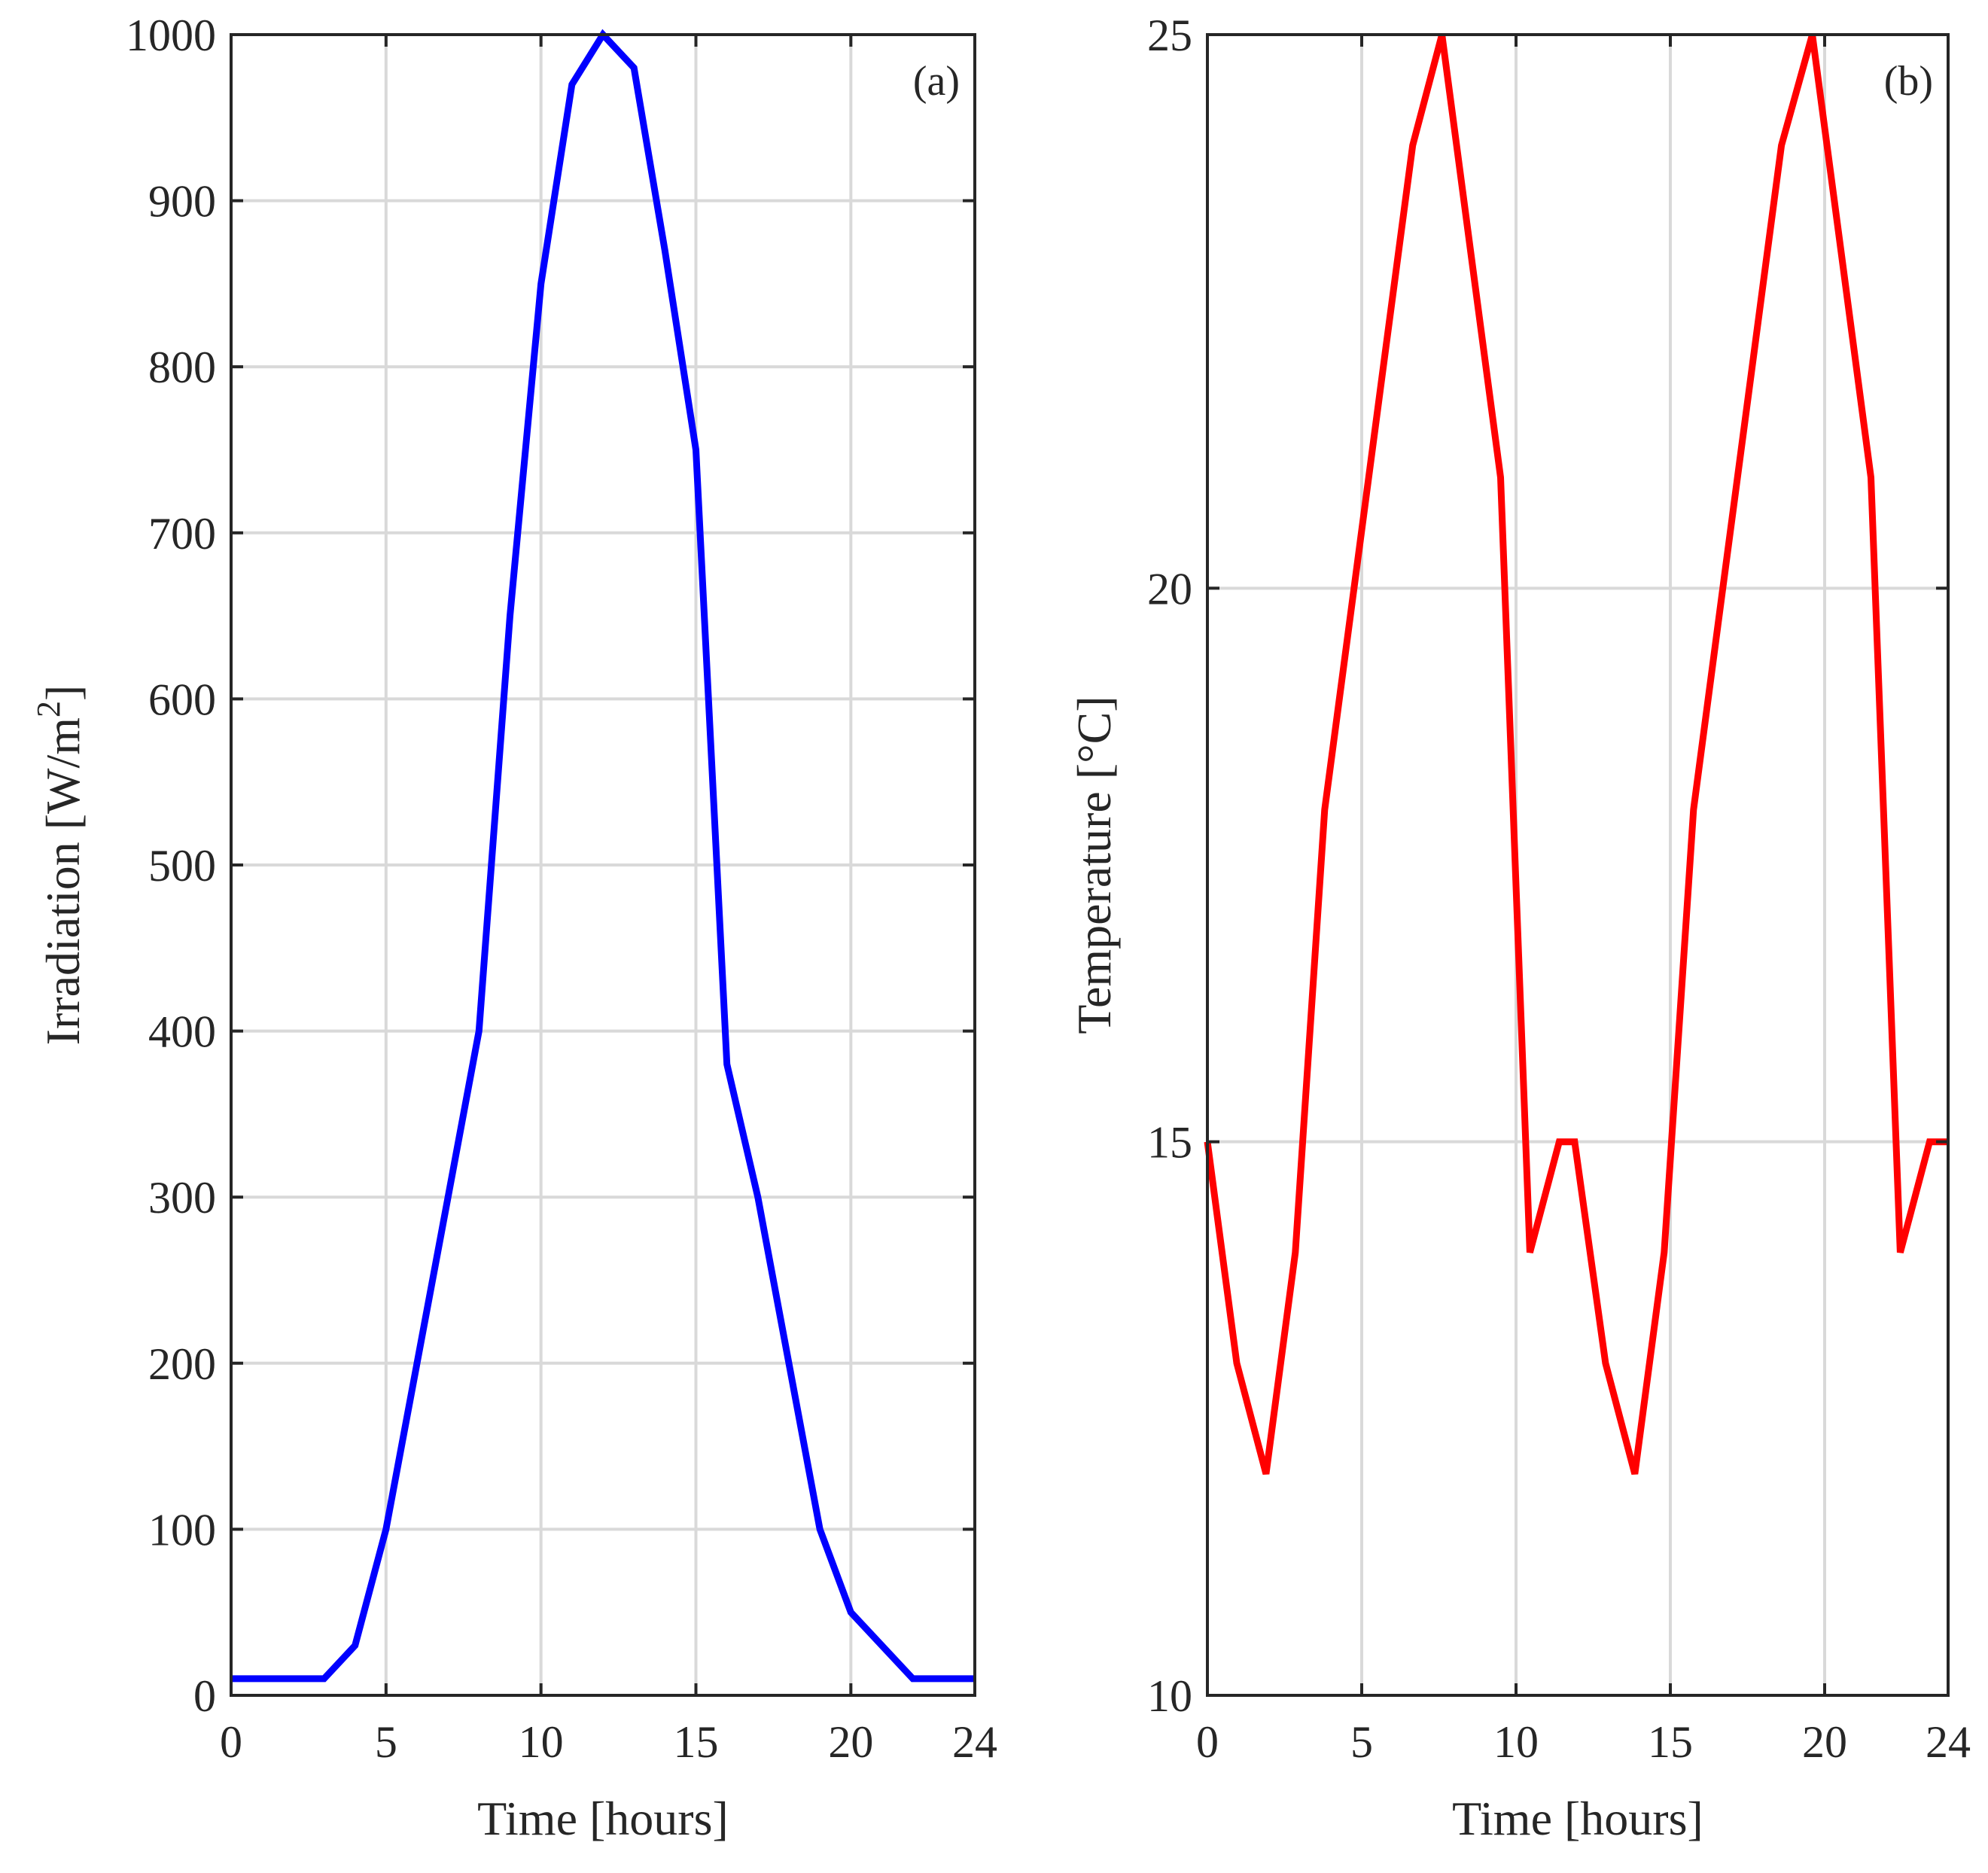  I want to click on y-tick-label: 200, so click(182, 1364).